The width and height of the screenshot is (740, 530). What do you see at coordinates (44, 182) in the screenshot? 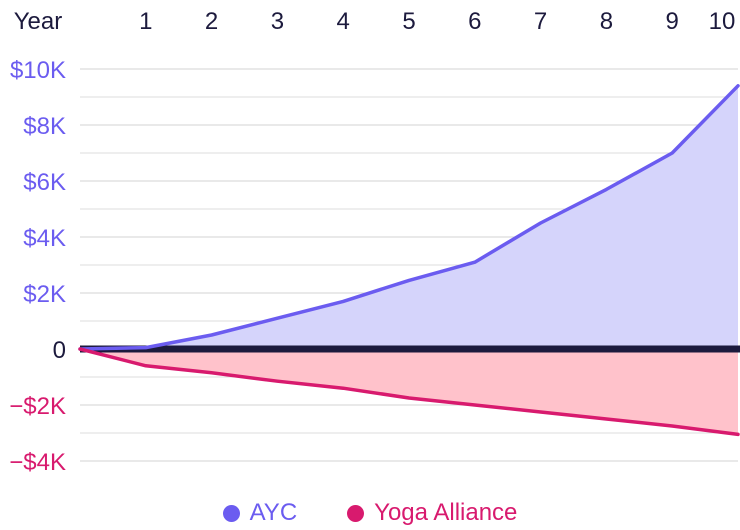
I see `y-tick-label: $6K` at bounding box center [44, 182].